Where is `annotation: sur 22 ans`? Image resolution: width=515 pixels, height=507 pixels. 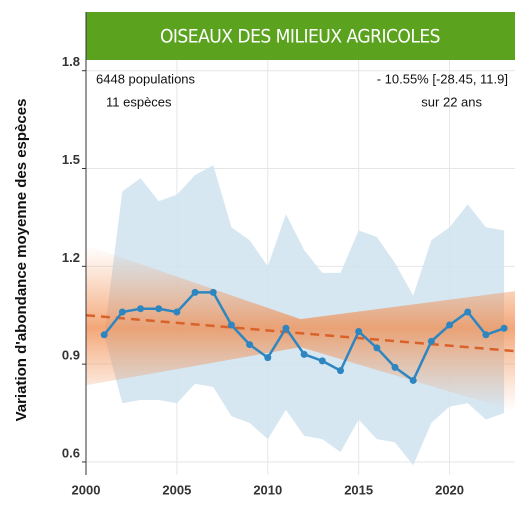 annotation: sur 22 ans is located at coordinates (451, 101).